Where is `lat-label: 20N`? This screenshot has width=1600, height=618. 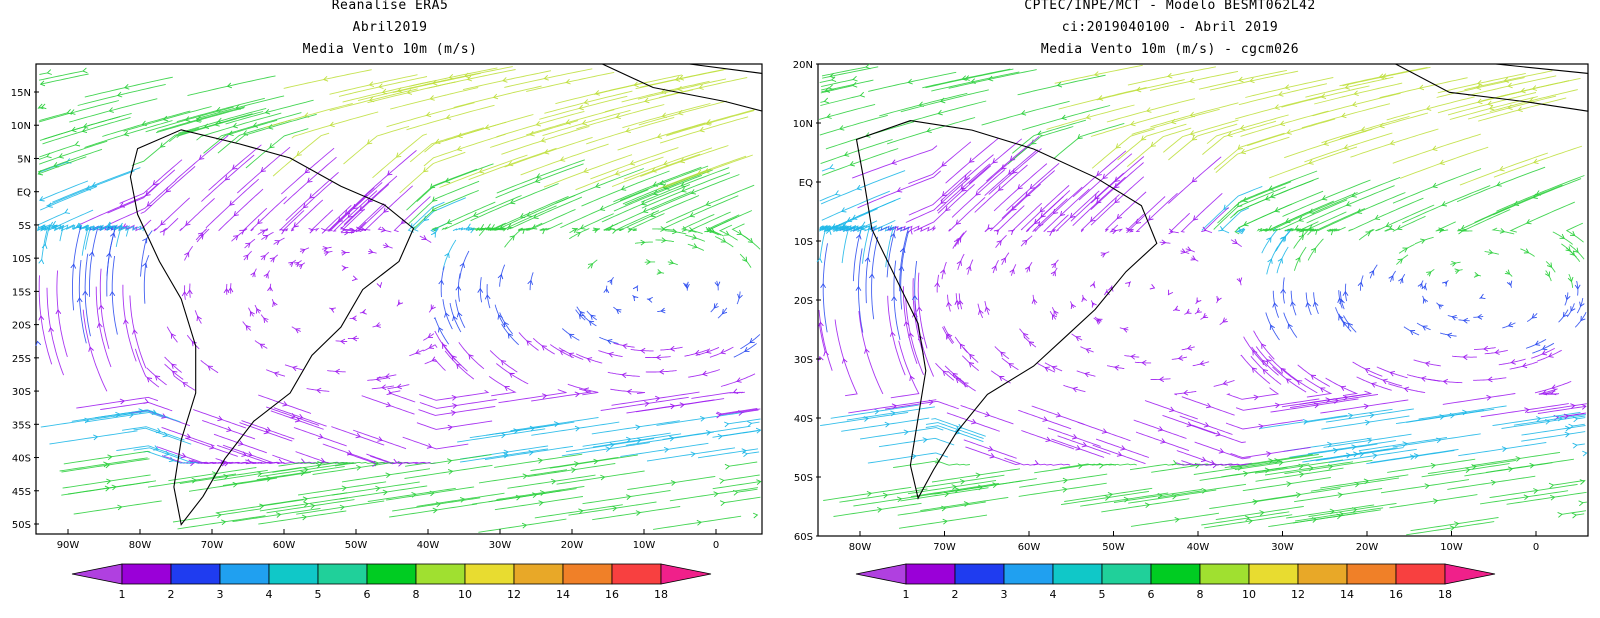 lat-label: 20N is located at coordinates (803, 65).